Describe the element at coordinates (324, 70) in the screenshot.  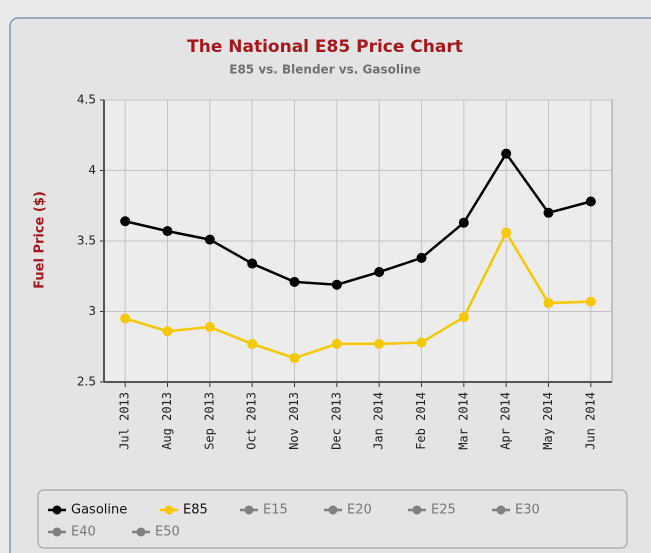
I see `chart-subtitle: E85 vs. Blender vs. Gasoline` at that location.